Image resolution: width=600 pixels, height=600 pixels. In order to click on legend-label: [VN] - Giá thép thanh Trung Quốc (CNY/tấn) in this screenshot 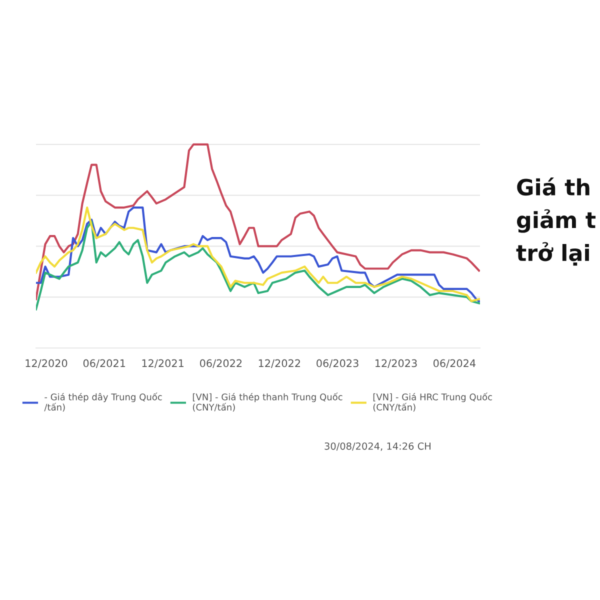, I will do `click(267, 402)`.